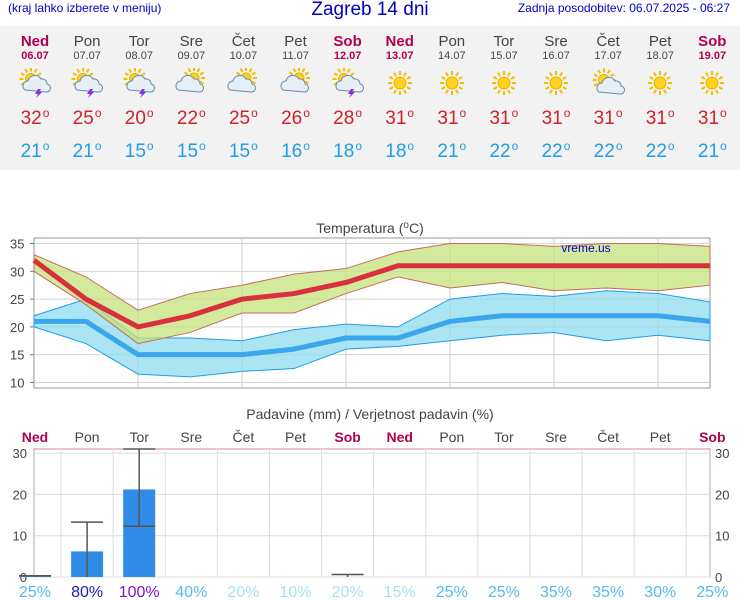  I want to click on precipitation-chart-title: Padavine (mm) / Verjetnost padavin (%), so click(369, 414).